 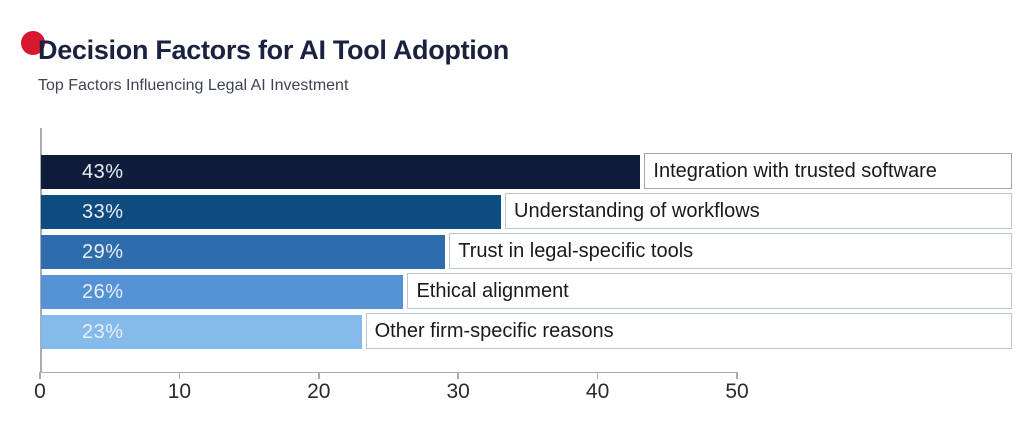 What do you see at coordinates (637, 210) in the screenshot?
I see `category-label: Understanding of workflows` at bounding box center [637, 210].